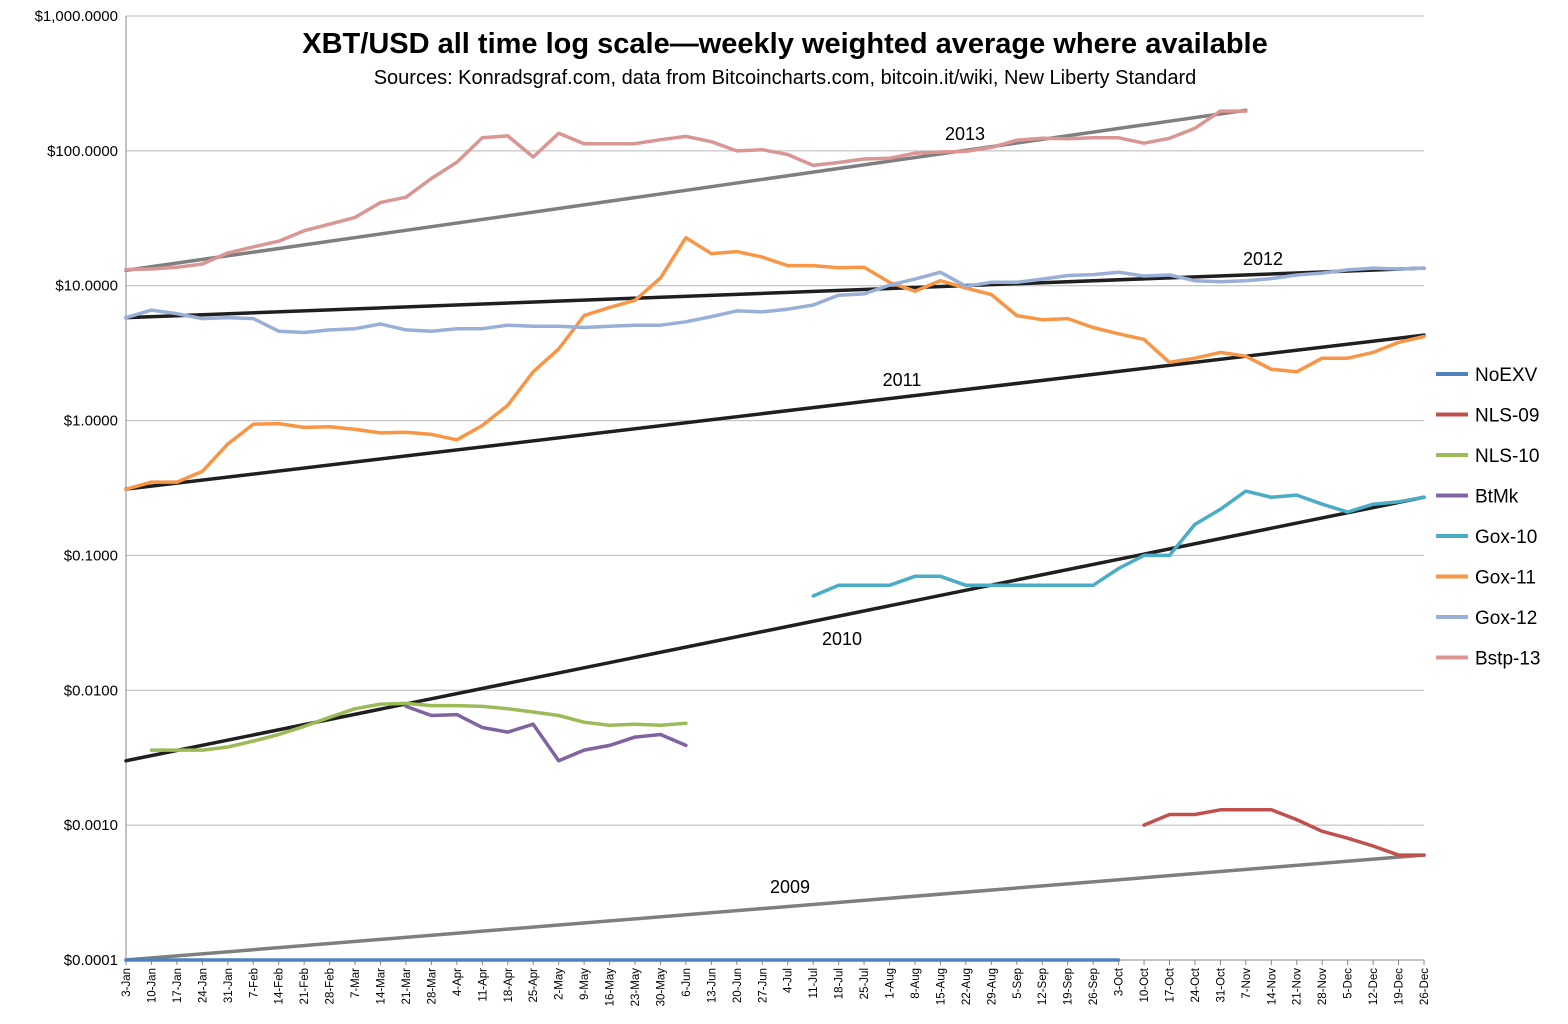 This screenshot has height=1024, width=1568. I want to click on x-tick-label-27: 11-Jul, so click(814, 983).